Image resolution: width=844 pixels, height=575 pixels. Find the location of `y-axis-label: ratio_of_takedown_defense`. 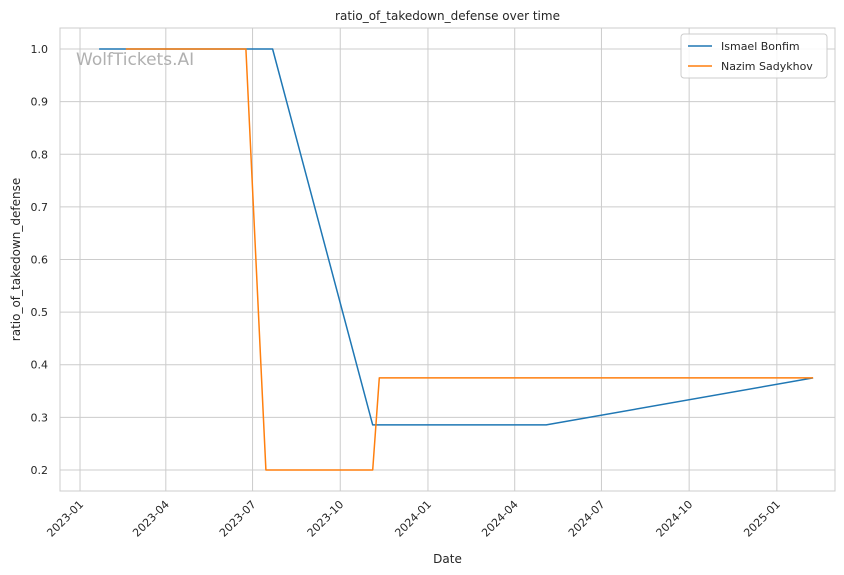

y-axis-label: ratio_of_takedown_defense is located at coordinates (16, 259).